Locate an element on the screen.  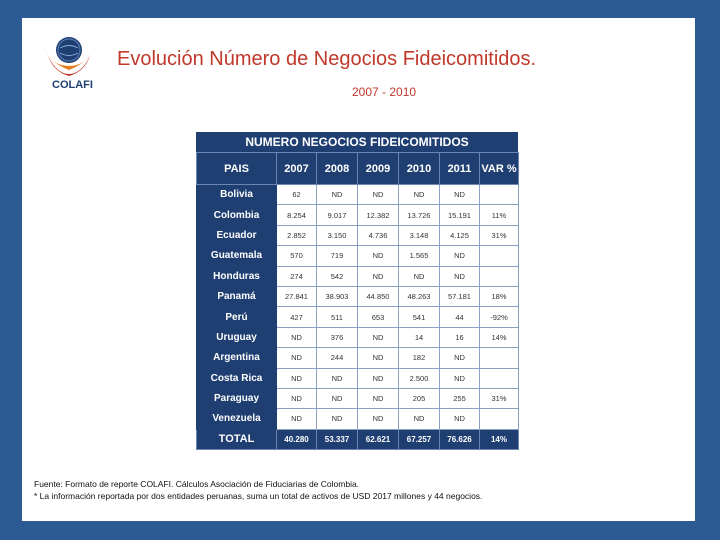
value-cell: 570 is located at coordinates (296, 256).